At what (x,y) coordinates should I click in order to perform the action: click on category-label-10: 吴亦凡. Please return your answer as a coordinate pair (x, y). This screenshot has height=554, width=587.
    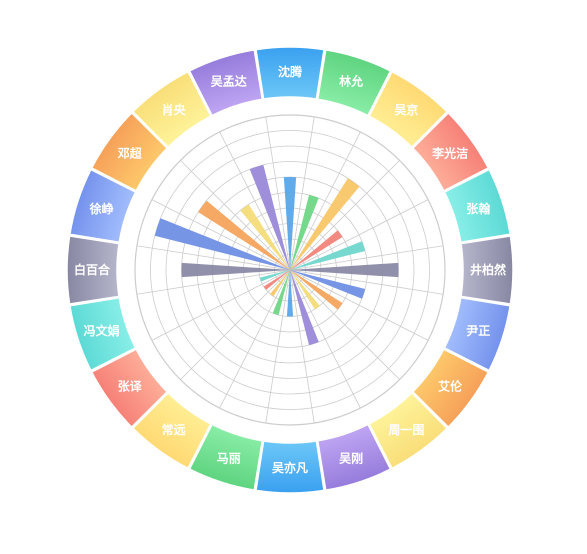
    Looking at the image, I should click on (290, 467).